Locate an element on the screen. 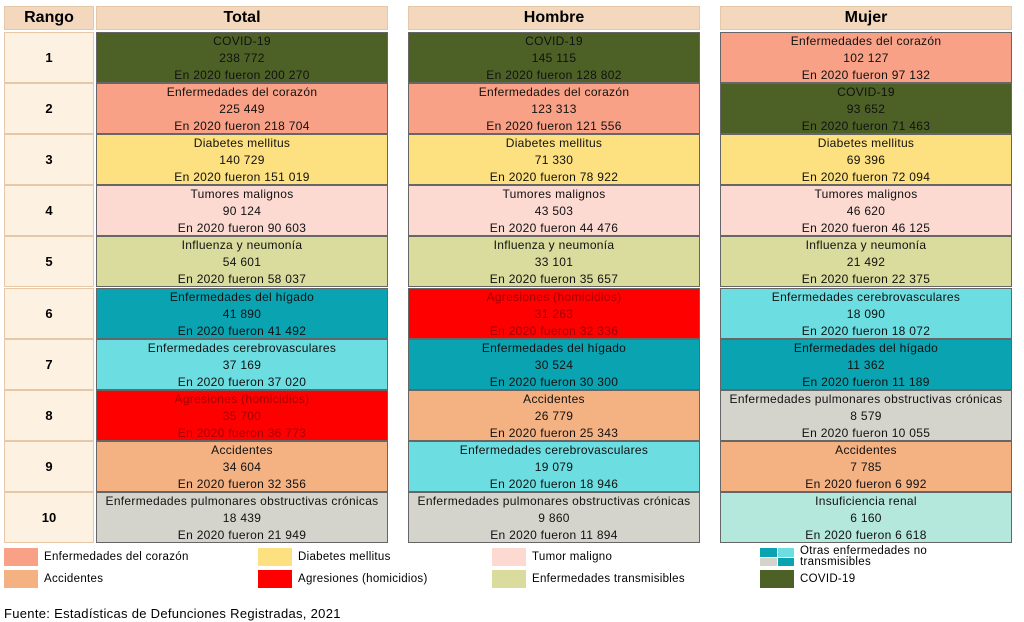 The image size is (1024, 622). deaths: 11 362 is located at coordinates (866, 364).